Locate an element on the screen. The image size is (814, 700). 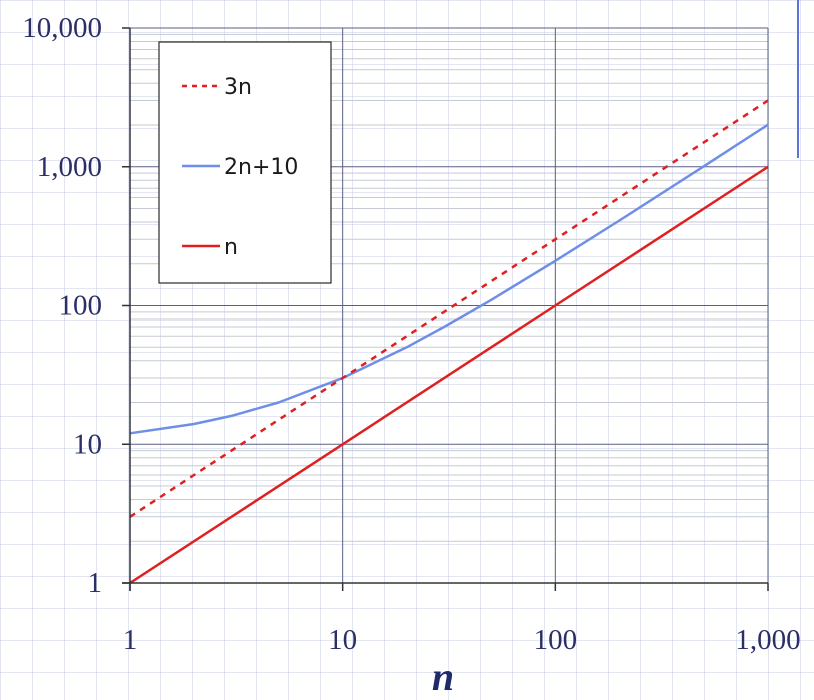
legend-box is located at coordinates (245, 162).